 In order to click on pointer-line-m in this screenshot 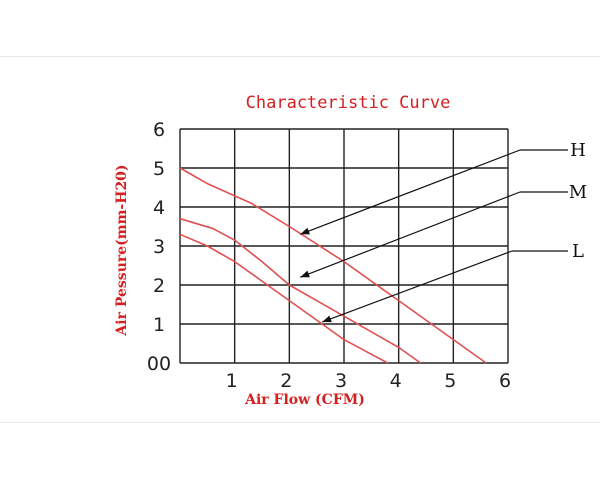, I will do `click(410, 234)`.